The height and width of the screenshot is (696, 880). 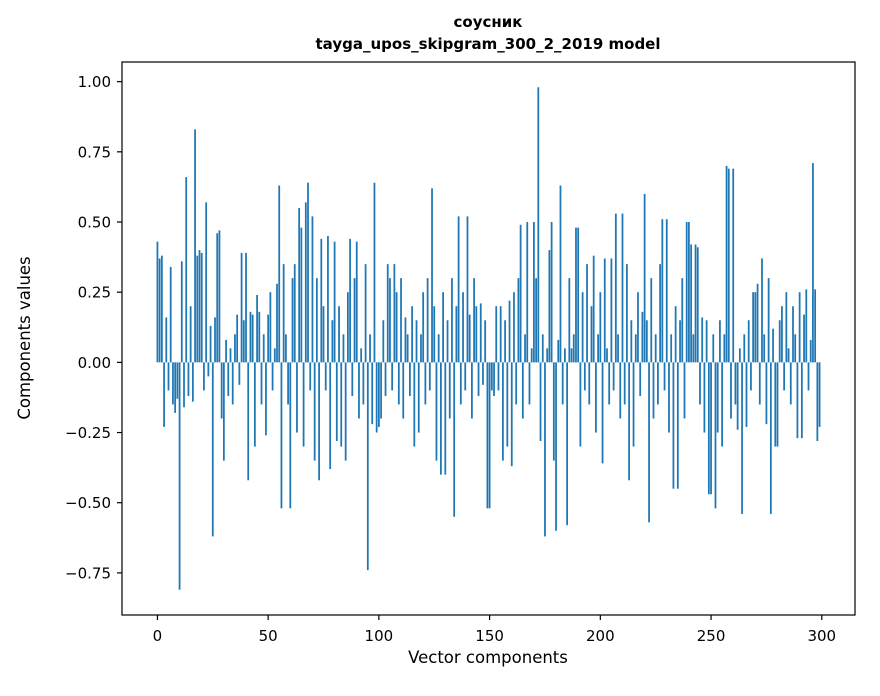 What do you see at coordinates (379, 636) in the screenshot?
I see `x-tick-label: 100` at bounding box center [379, 636].